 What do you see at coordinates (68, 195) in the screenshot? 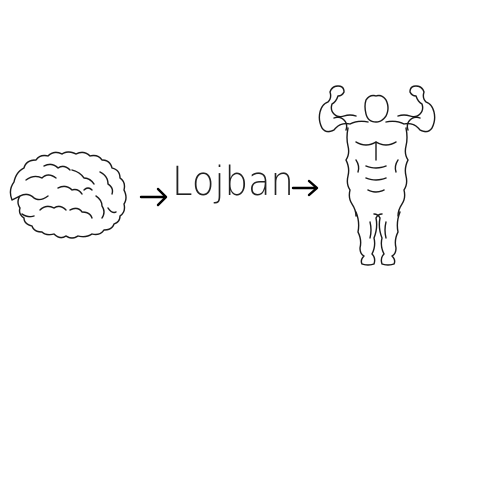
I see `brain-icon` at bounding box center [68, 195].